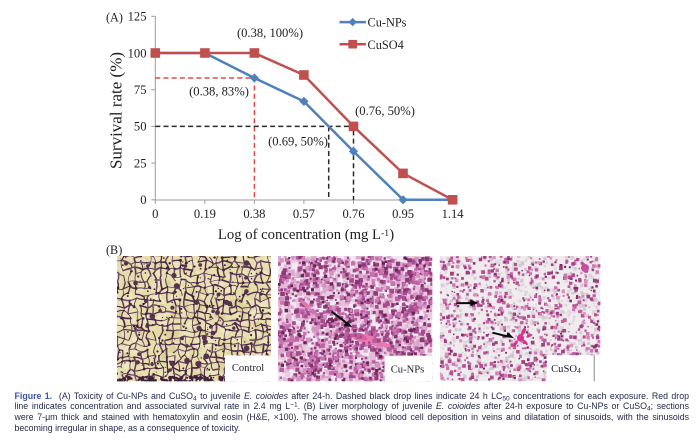 The image size is (700, 446). I want to click on svg-text: 1.14, so click(453, 214).